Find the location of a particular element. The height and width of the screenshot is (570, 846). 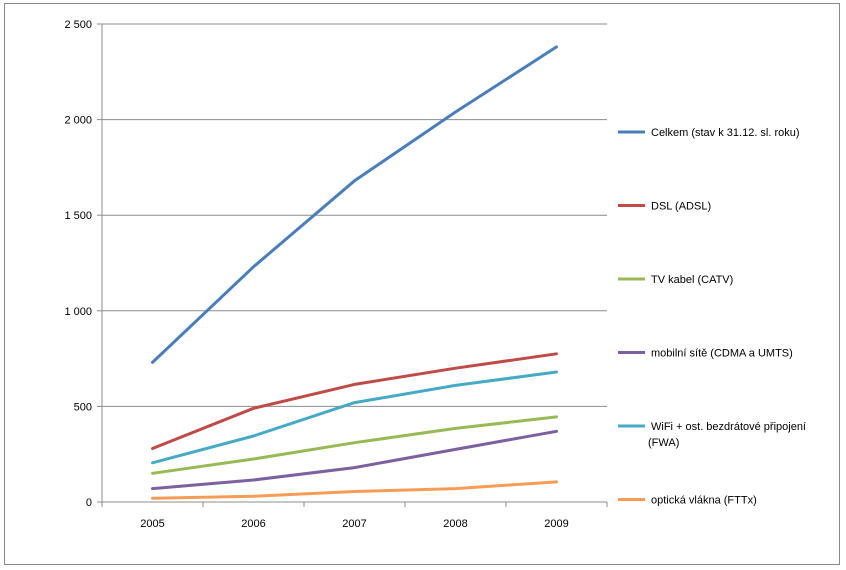

x-tick-label: 2007 is located at coordinates (354, 524).